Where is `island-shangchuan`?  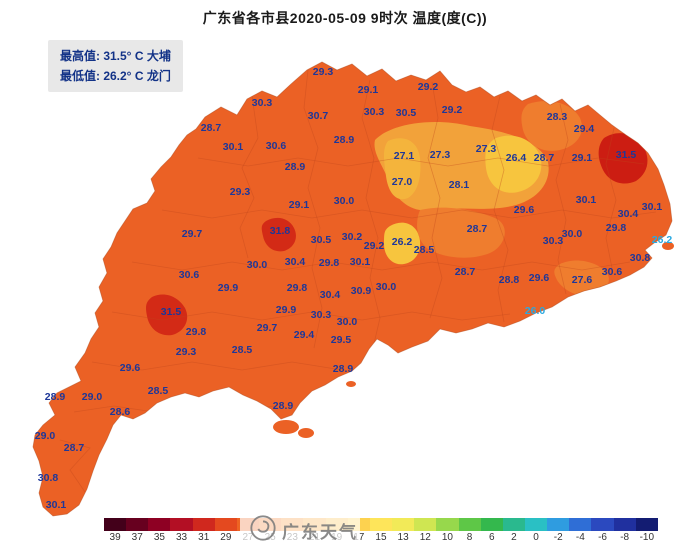
island-shangchuan is located at coordinates (286, 427).